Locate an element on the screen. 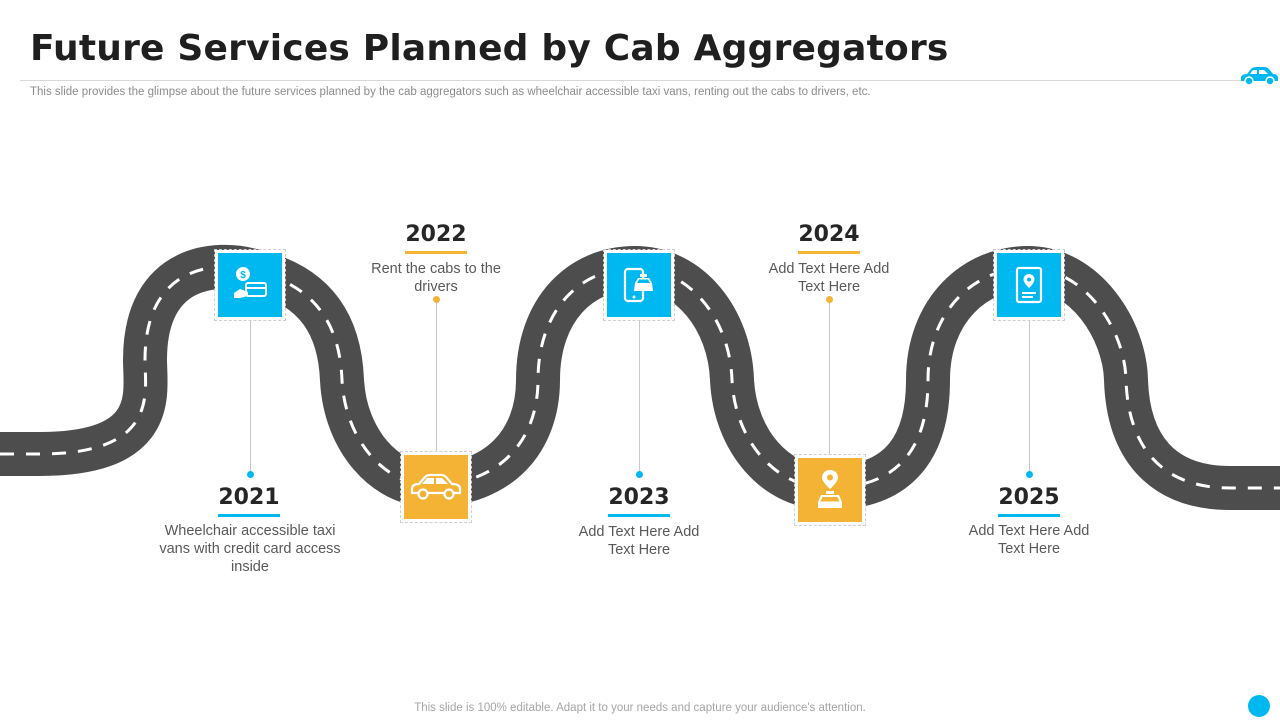 This screenshot has width=1280, height=720. milestone-2025-icon-box is located at coordinates (1029, 285).